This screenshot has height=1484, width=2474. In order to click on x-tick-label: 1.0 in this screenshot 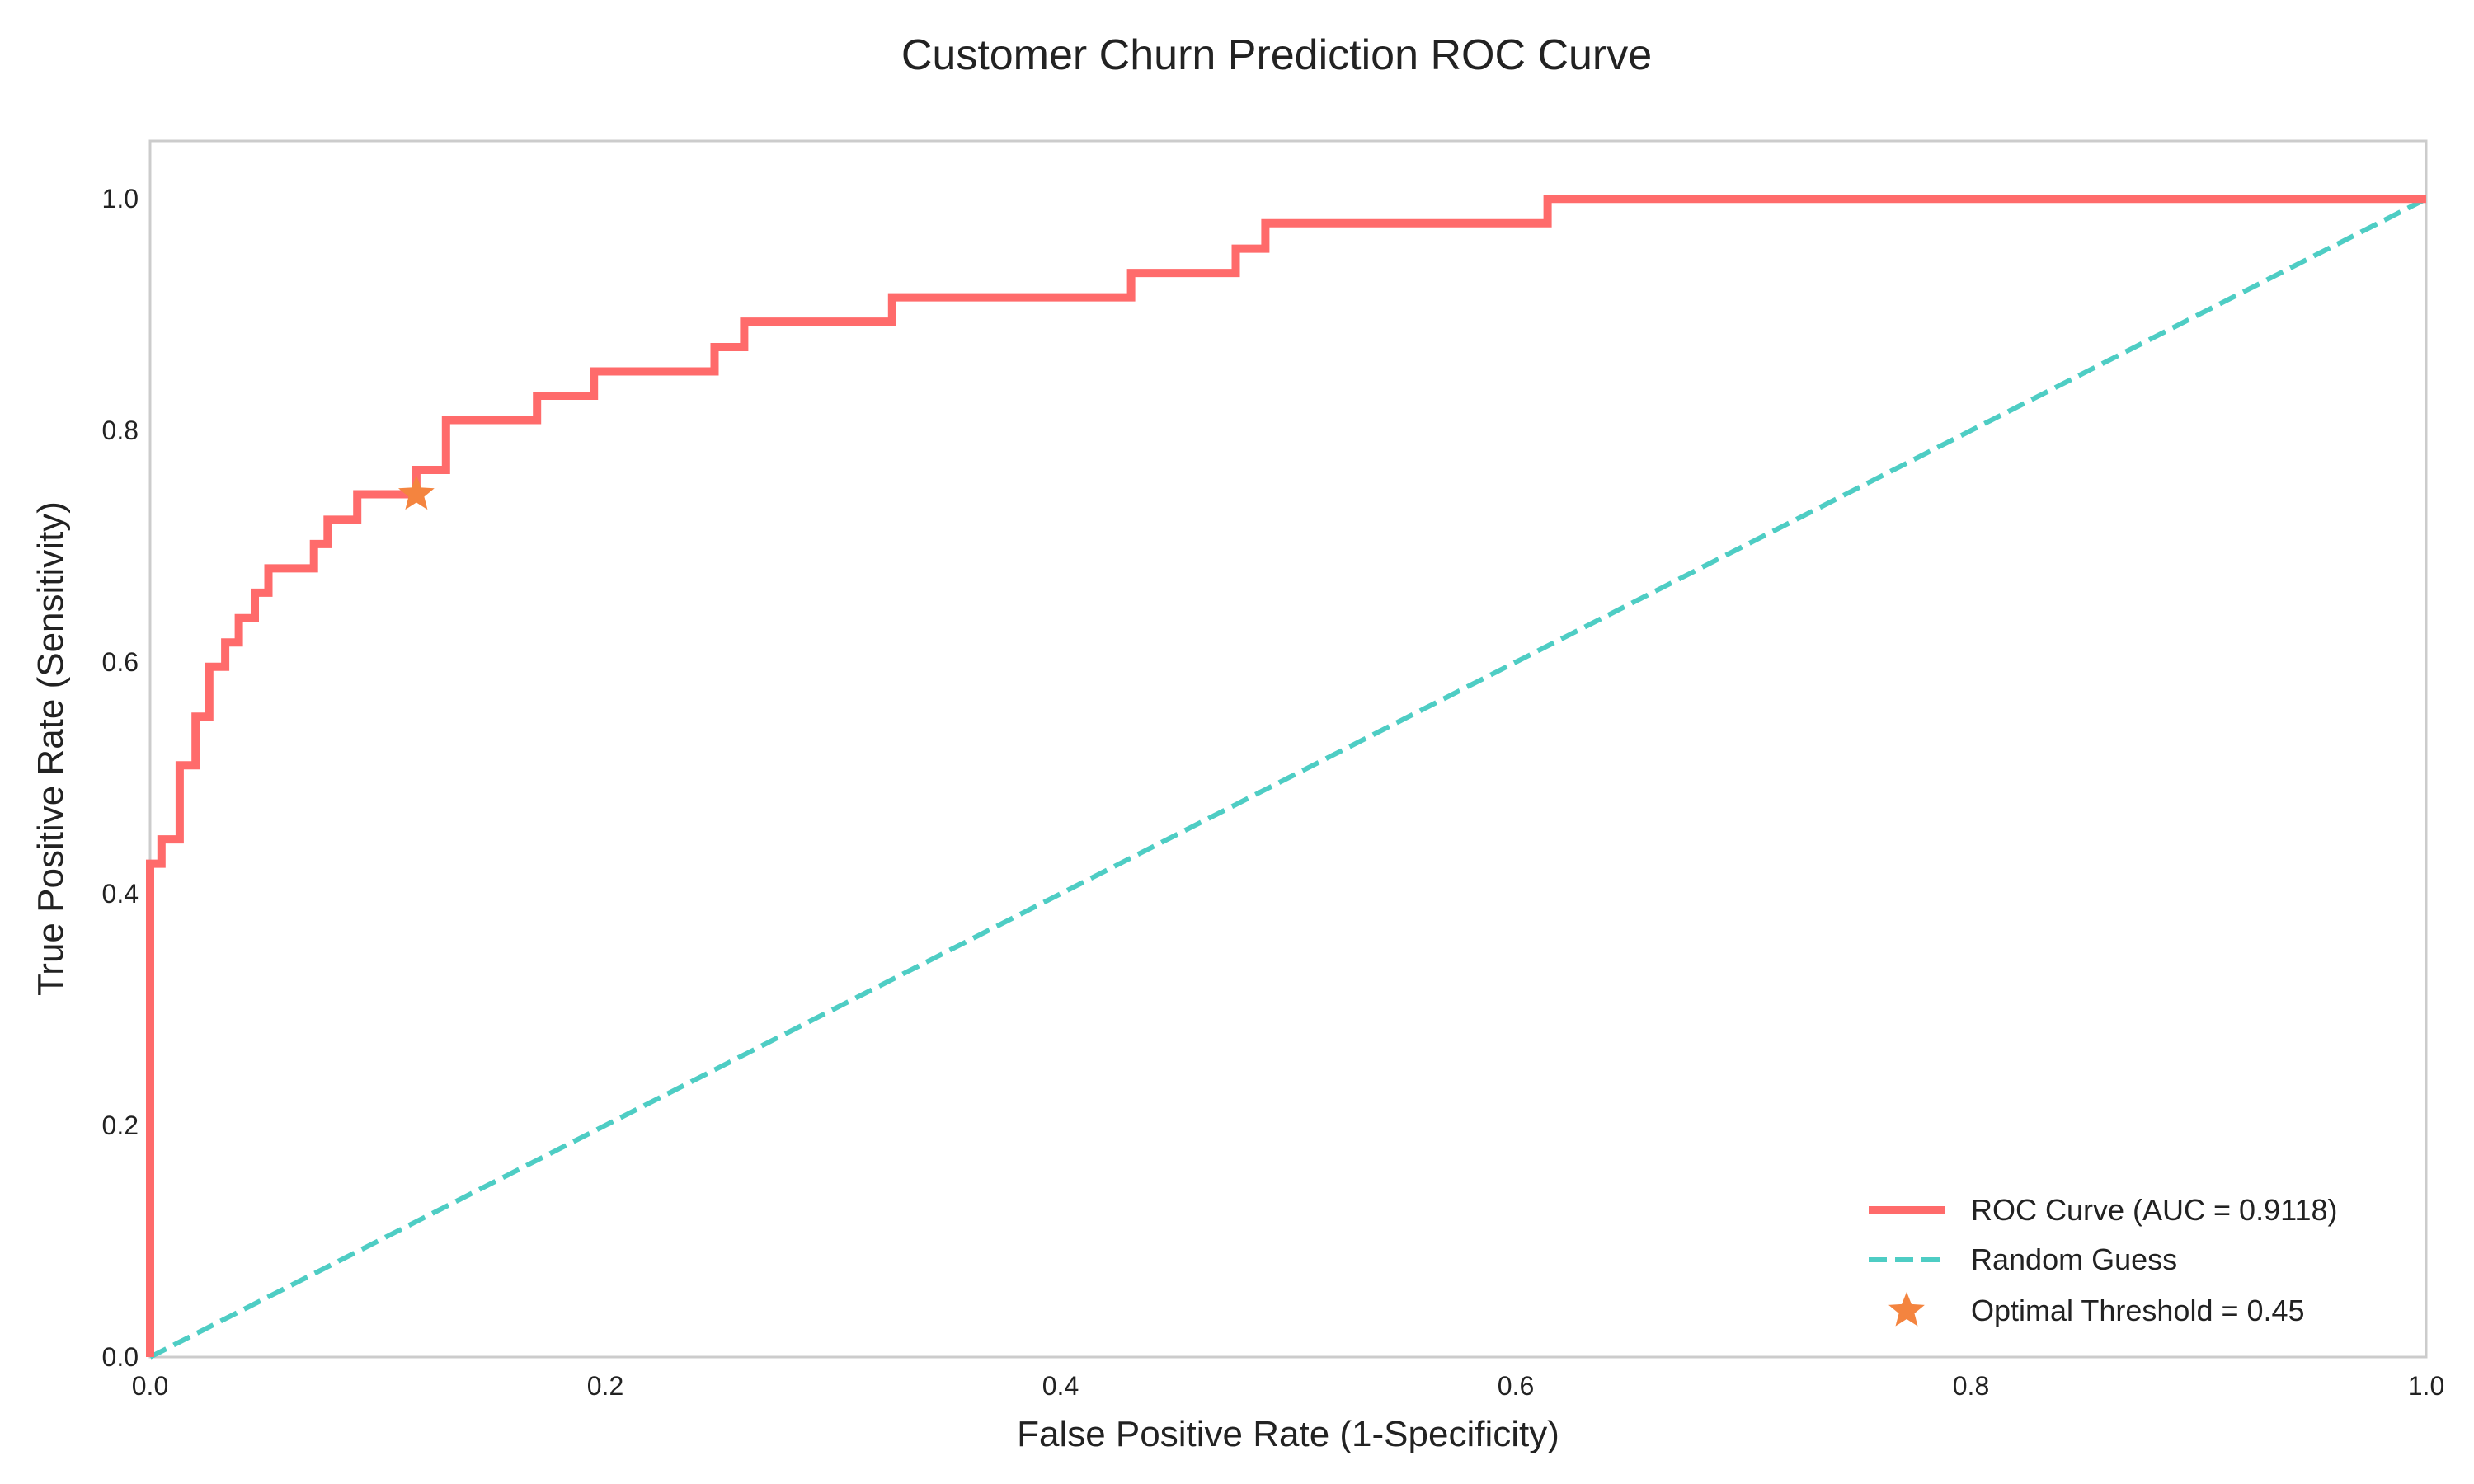, I will do `click(2426, 1386)`.